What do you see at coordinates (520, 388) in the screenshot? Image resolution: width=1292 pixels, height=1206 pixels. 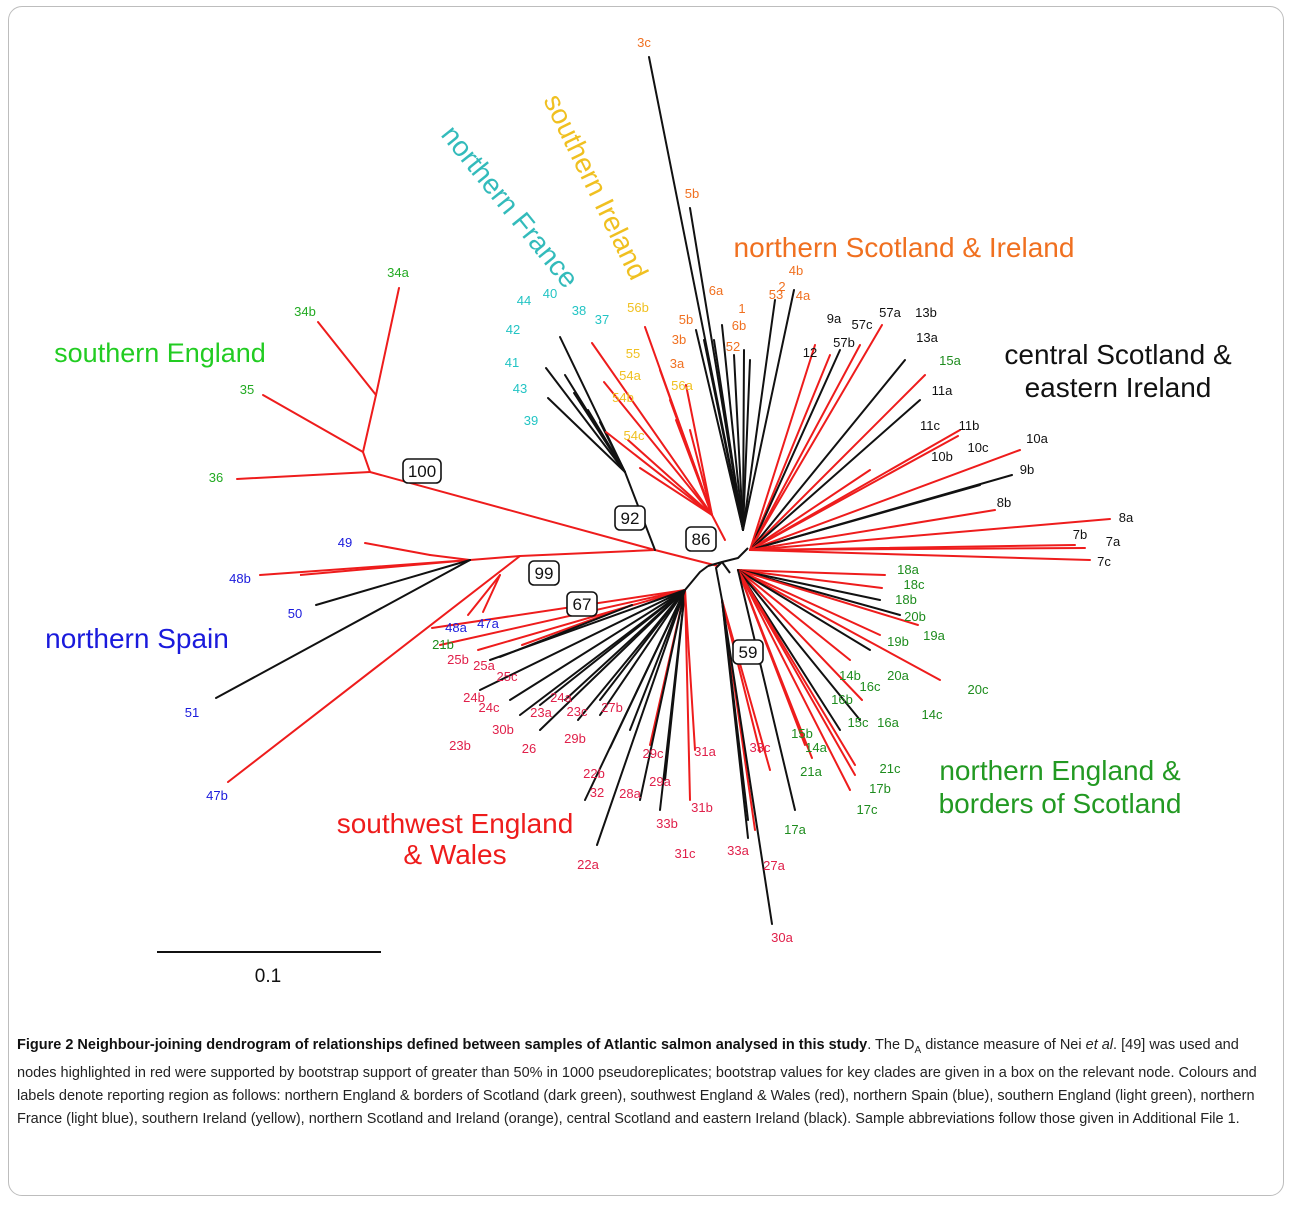 I see `leaf-label: 43` at bounding box center [520, 388].